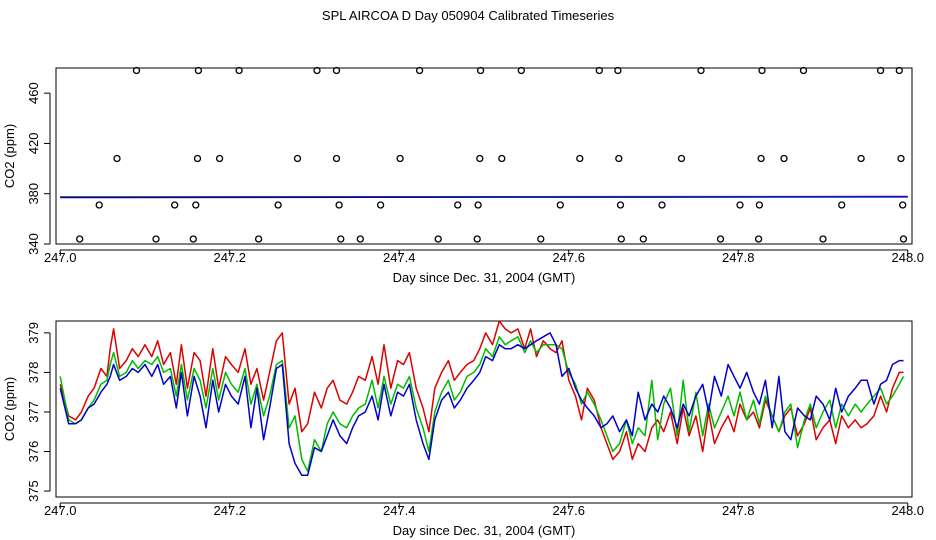 Image resolution: width=936 pixels, height=540 pixels. I want to click on bottom-y-tick-label: 379, so click(33, 333).